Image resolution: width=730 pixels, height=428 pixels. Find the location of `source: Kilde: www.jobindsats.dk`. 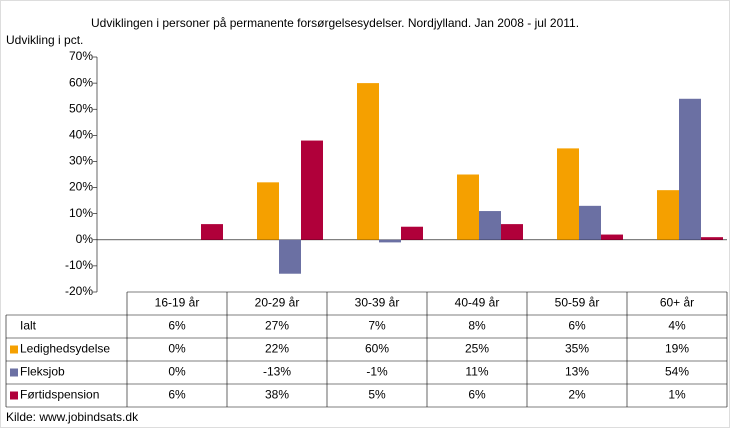

source: Kilde: www.jobindsats.dk is located at coordinates (72, 417).